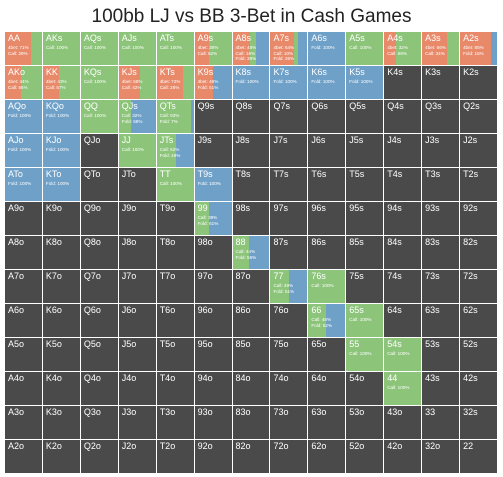  I want to click on hand-cell-Q3o: Q3o, so click(99, 422).